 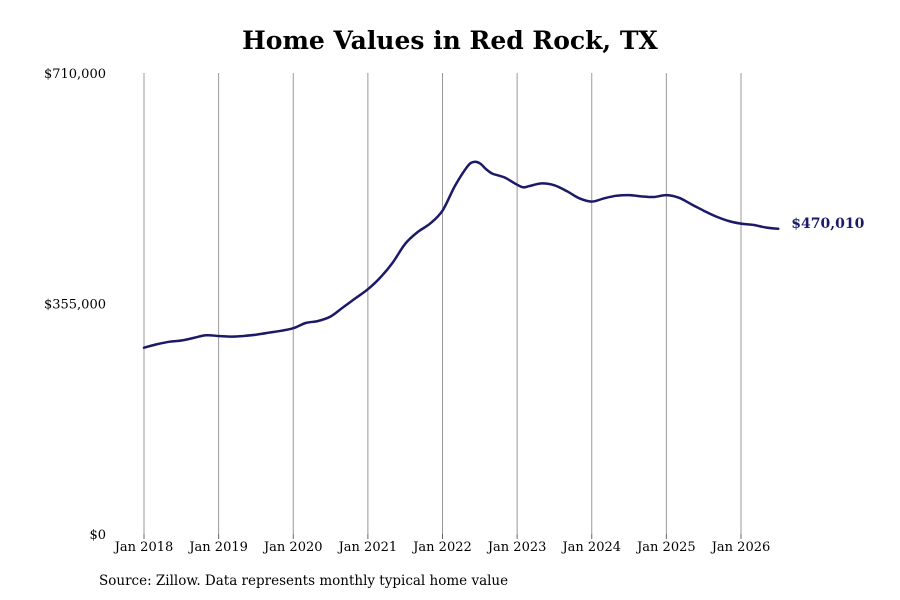 I want to click on y-axis-labels: $0 $355,000 $710,000, so click(x=75, y=305).